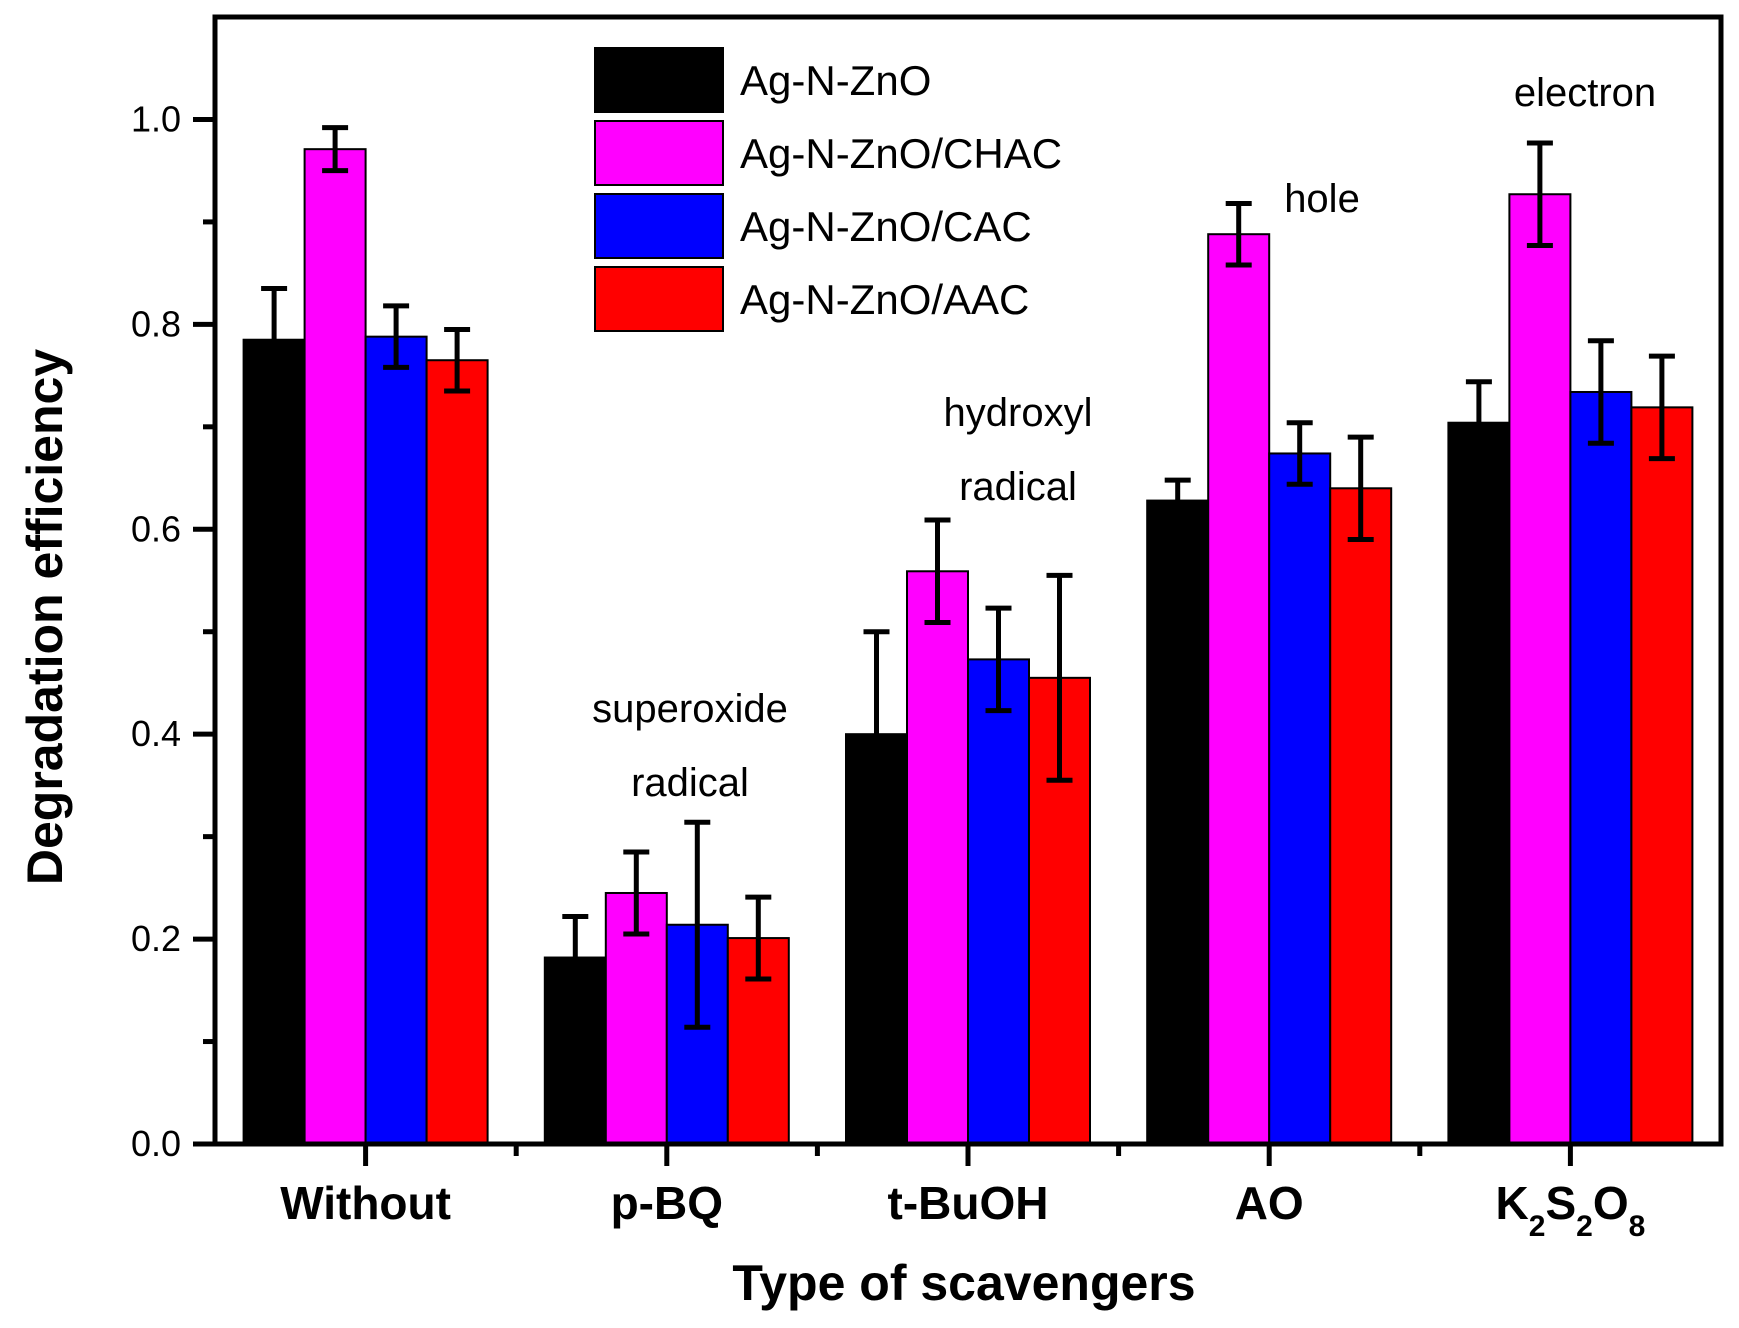 The image size is (1739, 1328). What do you see at coordinates (156, 733) in the screenshot?
I see `y-tick-label: 0.4` at bounding box center [156, 733].